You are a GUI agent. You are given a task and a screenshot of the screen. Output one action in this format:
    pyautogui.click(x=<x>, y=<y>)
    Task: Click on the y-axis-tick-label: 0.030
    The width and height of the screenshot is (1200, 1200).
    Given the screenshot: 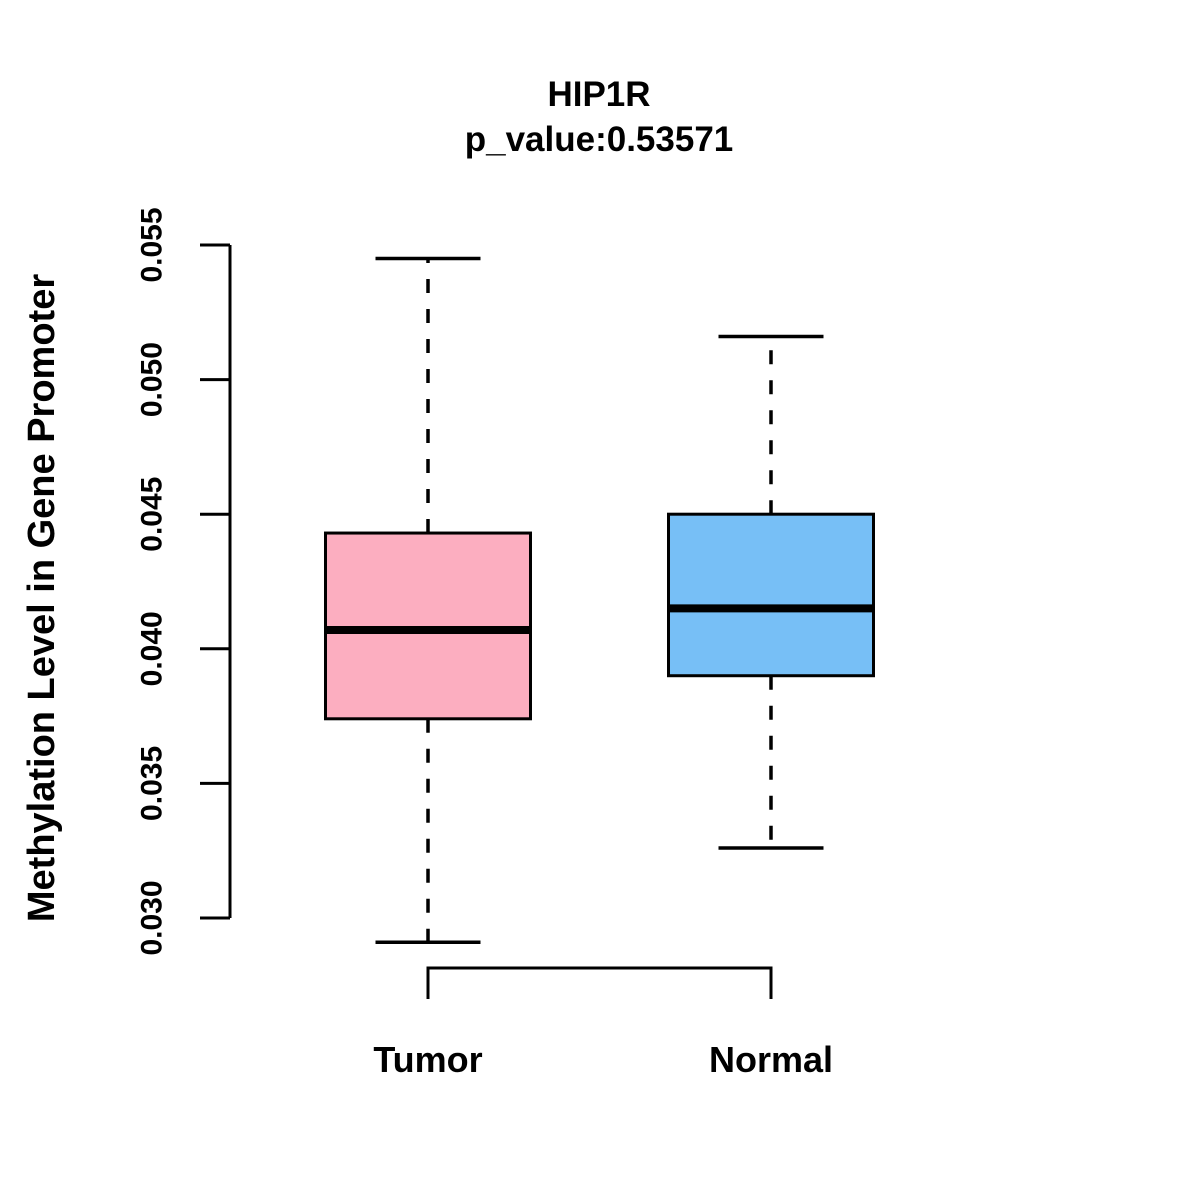 What is the action you would take?
    pyautogui.click(x=152, y=917)
    